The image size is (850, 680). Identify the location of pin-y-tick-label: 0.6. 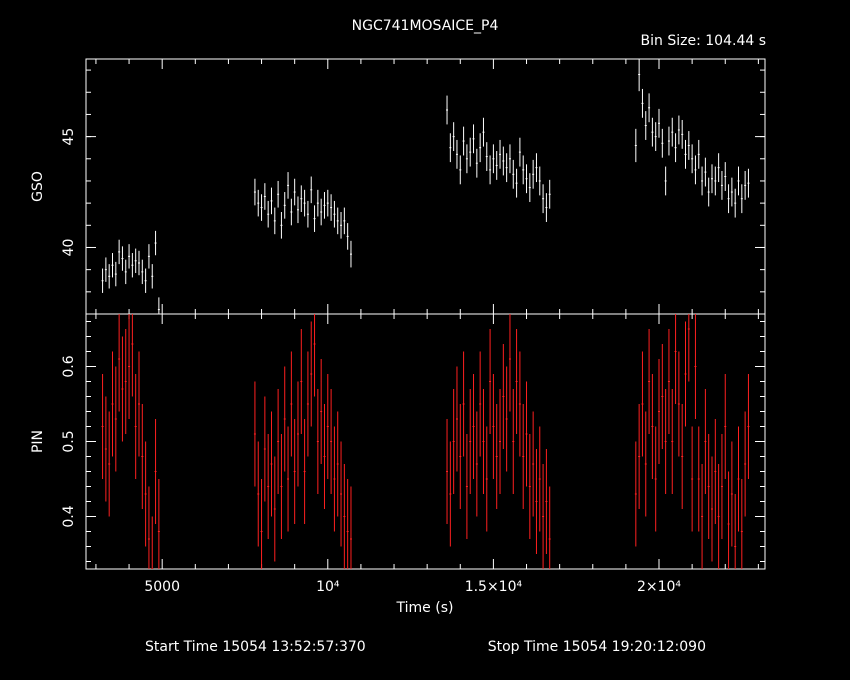
(69, 366).